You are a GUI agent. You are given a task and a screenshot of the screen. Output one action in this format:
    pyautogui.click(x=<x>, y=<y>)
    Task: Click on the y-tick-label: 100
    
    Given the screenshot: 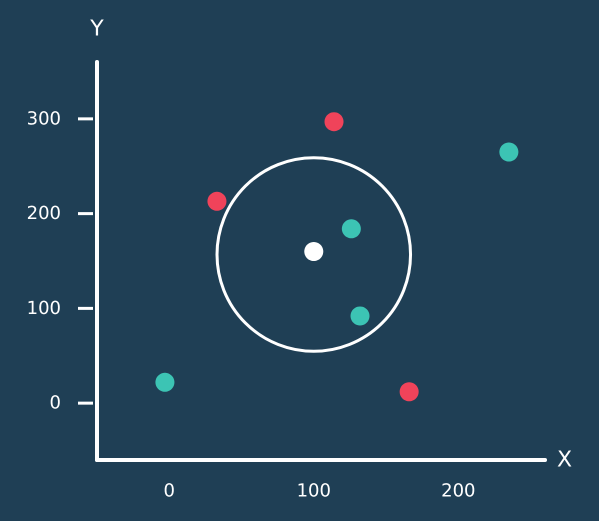 What is the action you would take?
    pyautogui.click(x=43, y=308)
    